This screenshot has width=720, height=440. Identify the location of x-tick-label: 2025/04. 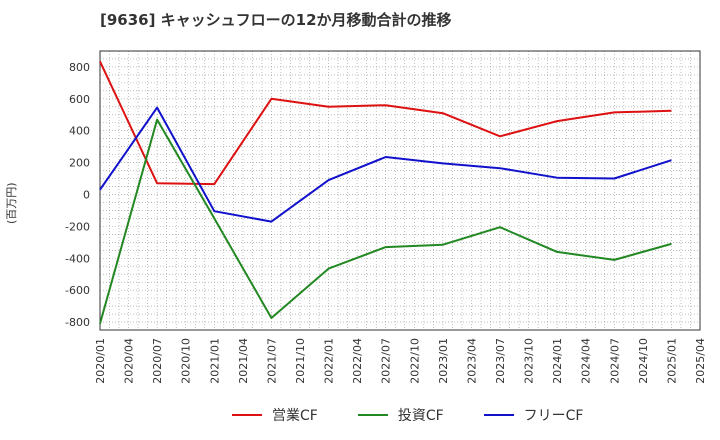
(700, 361).